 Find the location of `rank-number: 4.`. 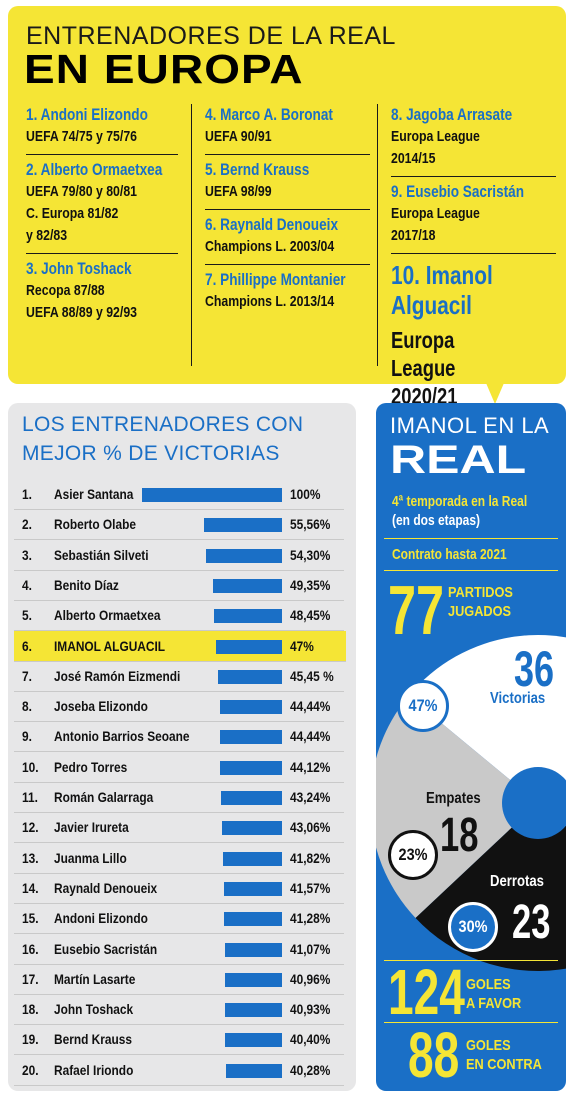

rank-number: 4. is located at coordinates (27, 584).